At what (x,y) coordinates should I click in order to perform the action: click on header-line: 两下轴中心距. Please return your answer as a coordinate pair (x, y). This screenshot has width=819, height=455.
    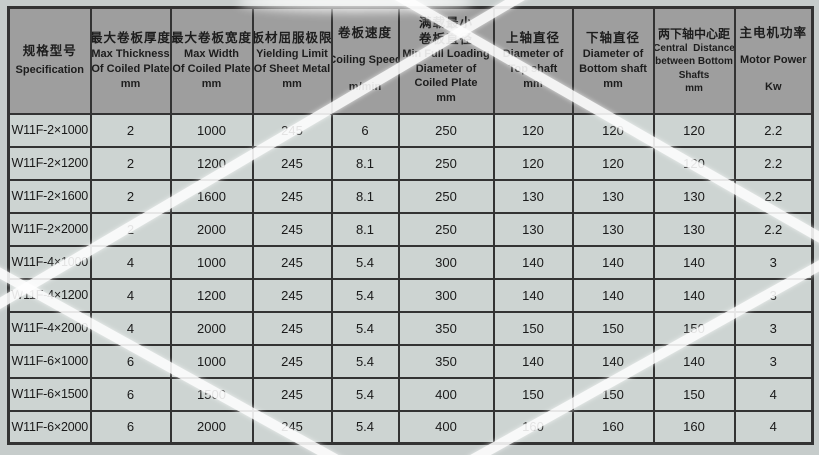
    Looking at the image, I should click on (693, 33).